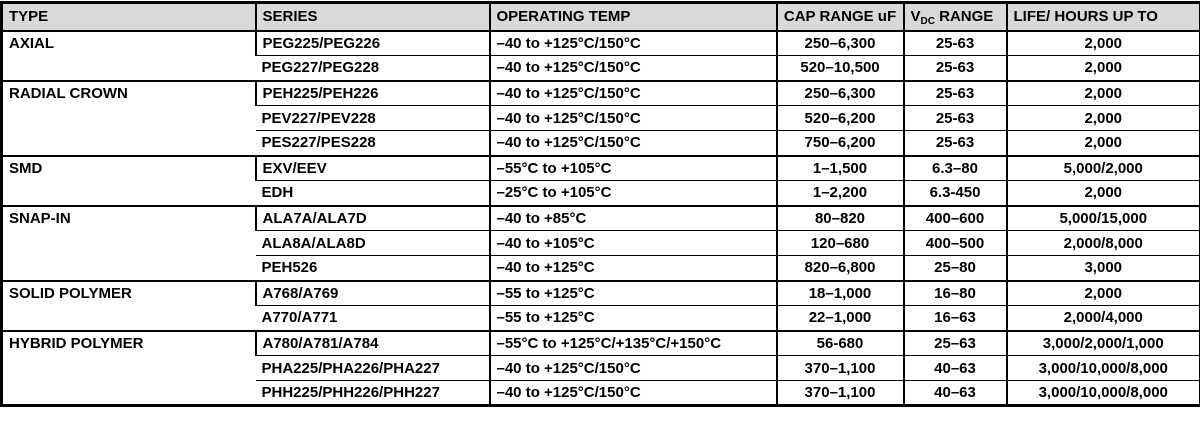 This screenshot has height=438, width=1200. What do you see at coordinates (128, 242) in the screenshot?
I see `type-cell: SNAP-IN` at bounding box center [128, 242].